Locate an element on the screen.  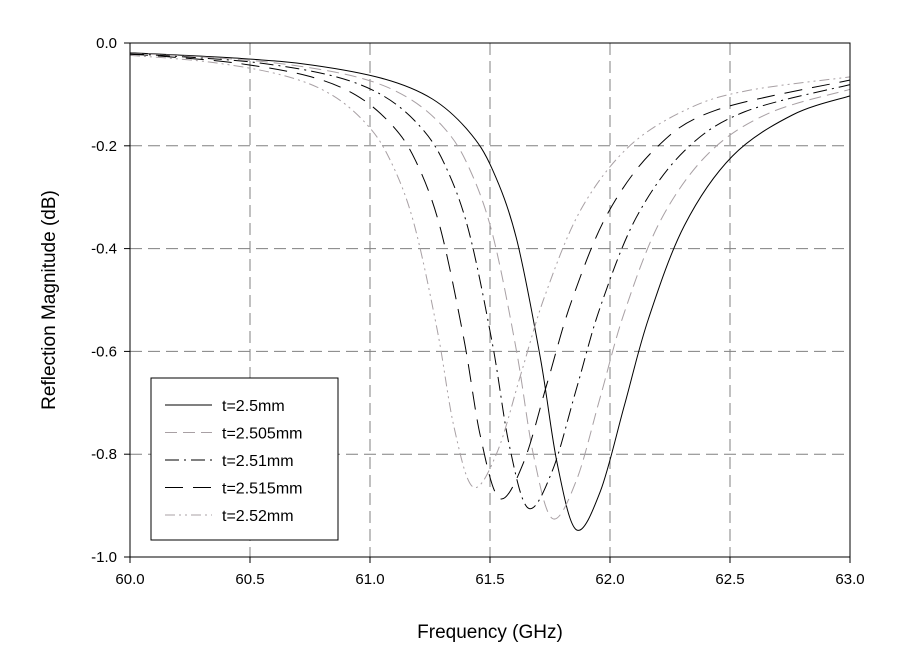
legend-label: t=2.515mm is located at coordinates (262, 489).